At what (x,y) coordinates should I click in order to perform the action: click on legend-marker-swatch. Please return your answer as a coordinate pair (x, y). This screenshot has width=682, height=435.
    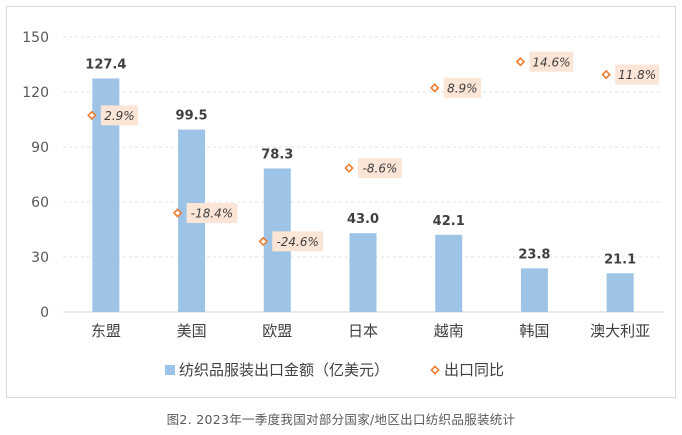
    Looking at the image, I should click on (435, 370).